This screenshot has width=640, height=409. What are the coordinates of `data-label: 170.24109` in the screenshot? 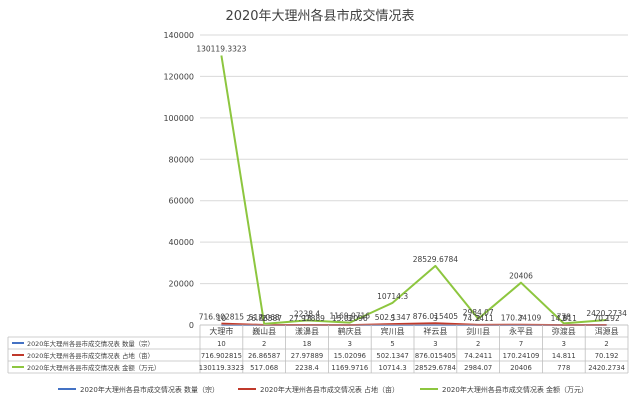 It's located at (521, 318).